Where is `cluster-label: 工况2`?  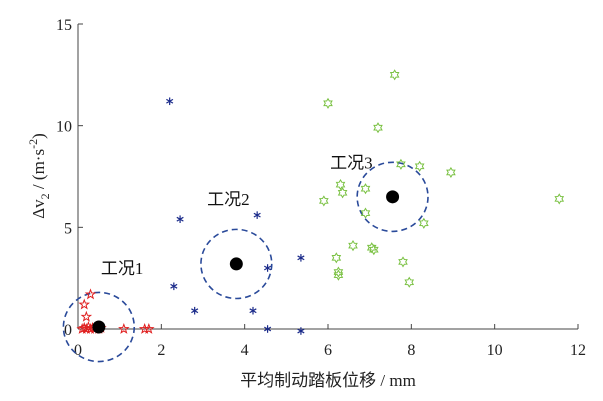 cluster-label: 工况2 is located at coordinates (228, 199).